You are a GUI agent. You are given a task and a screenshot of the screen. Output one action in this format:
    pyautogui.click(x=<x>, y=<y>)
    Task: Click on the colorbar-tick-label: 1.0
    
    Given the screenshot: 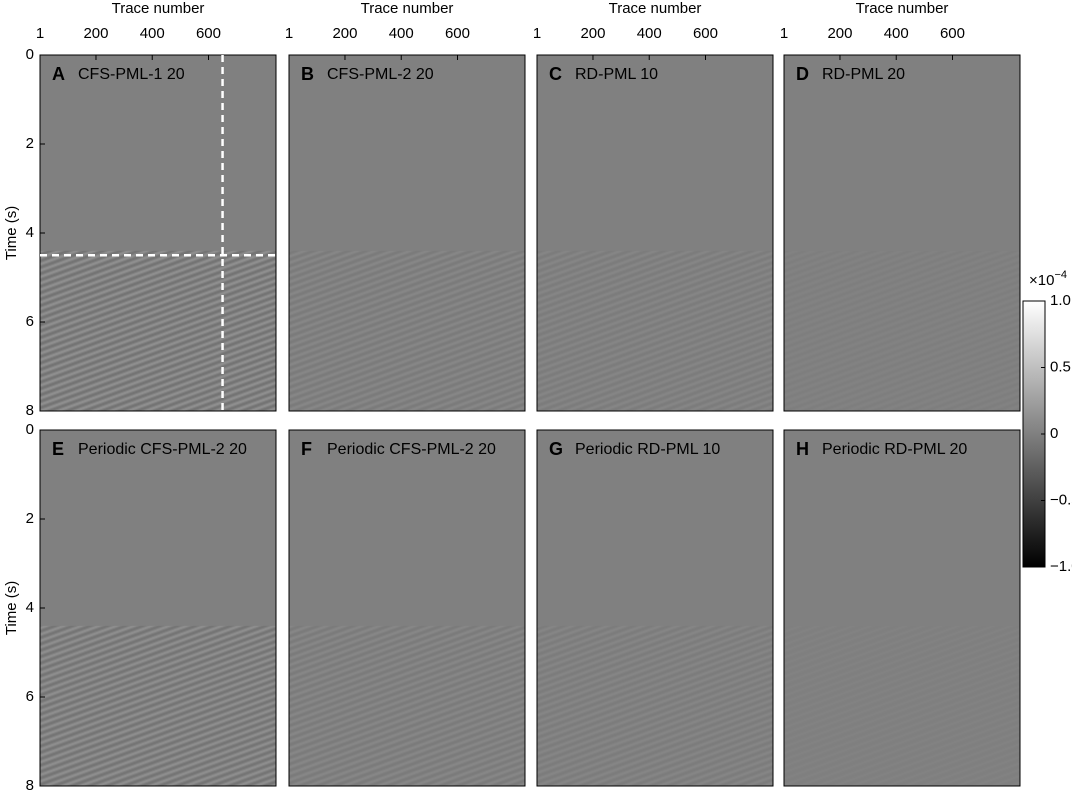 What is the action you would take?
    pyautogui.click(x=1060, y=300)
    